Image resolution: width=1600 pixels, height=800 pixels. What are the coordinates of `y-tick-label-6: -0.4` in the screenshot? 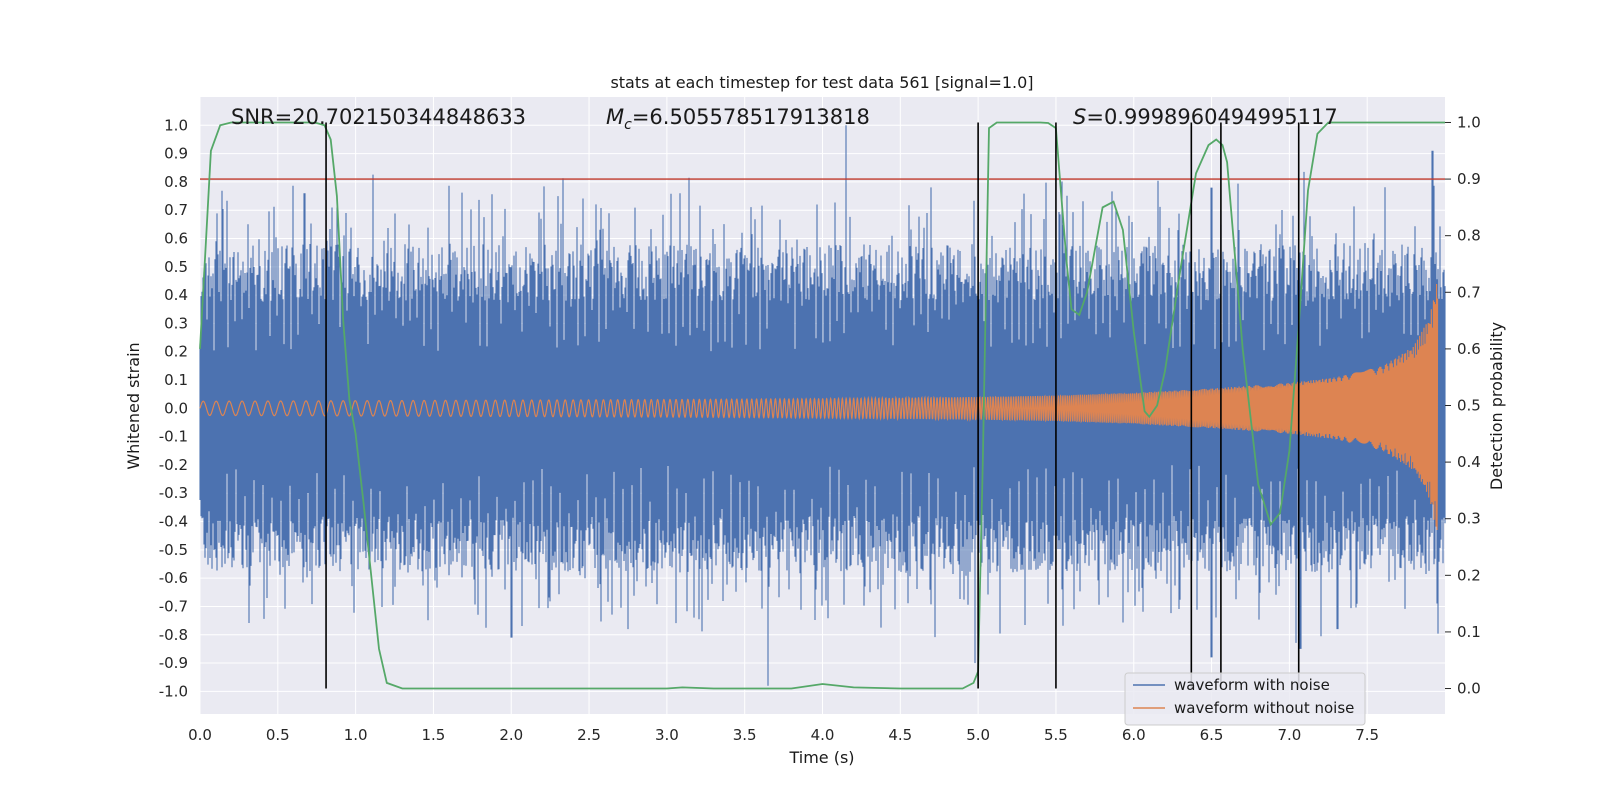 It's located at (173, 522).